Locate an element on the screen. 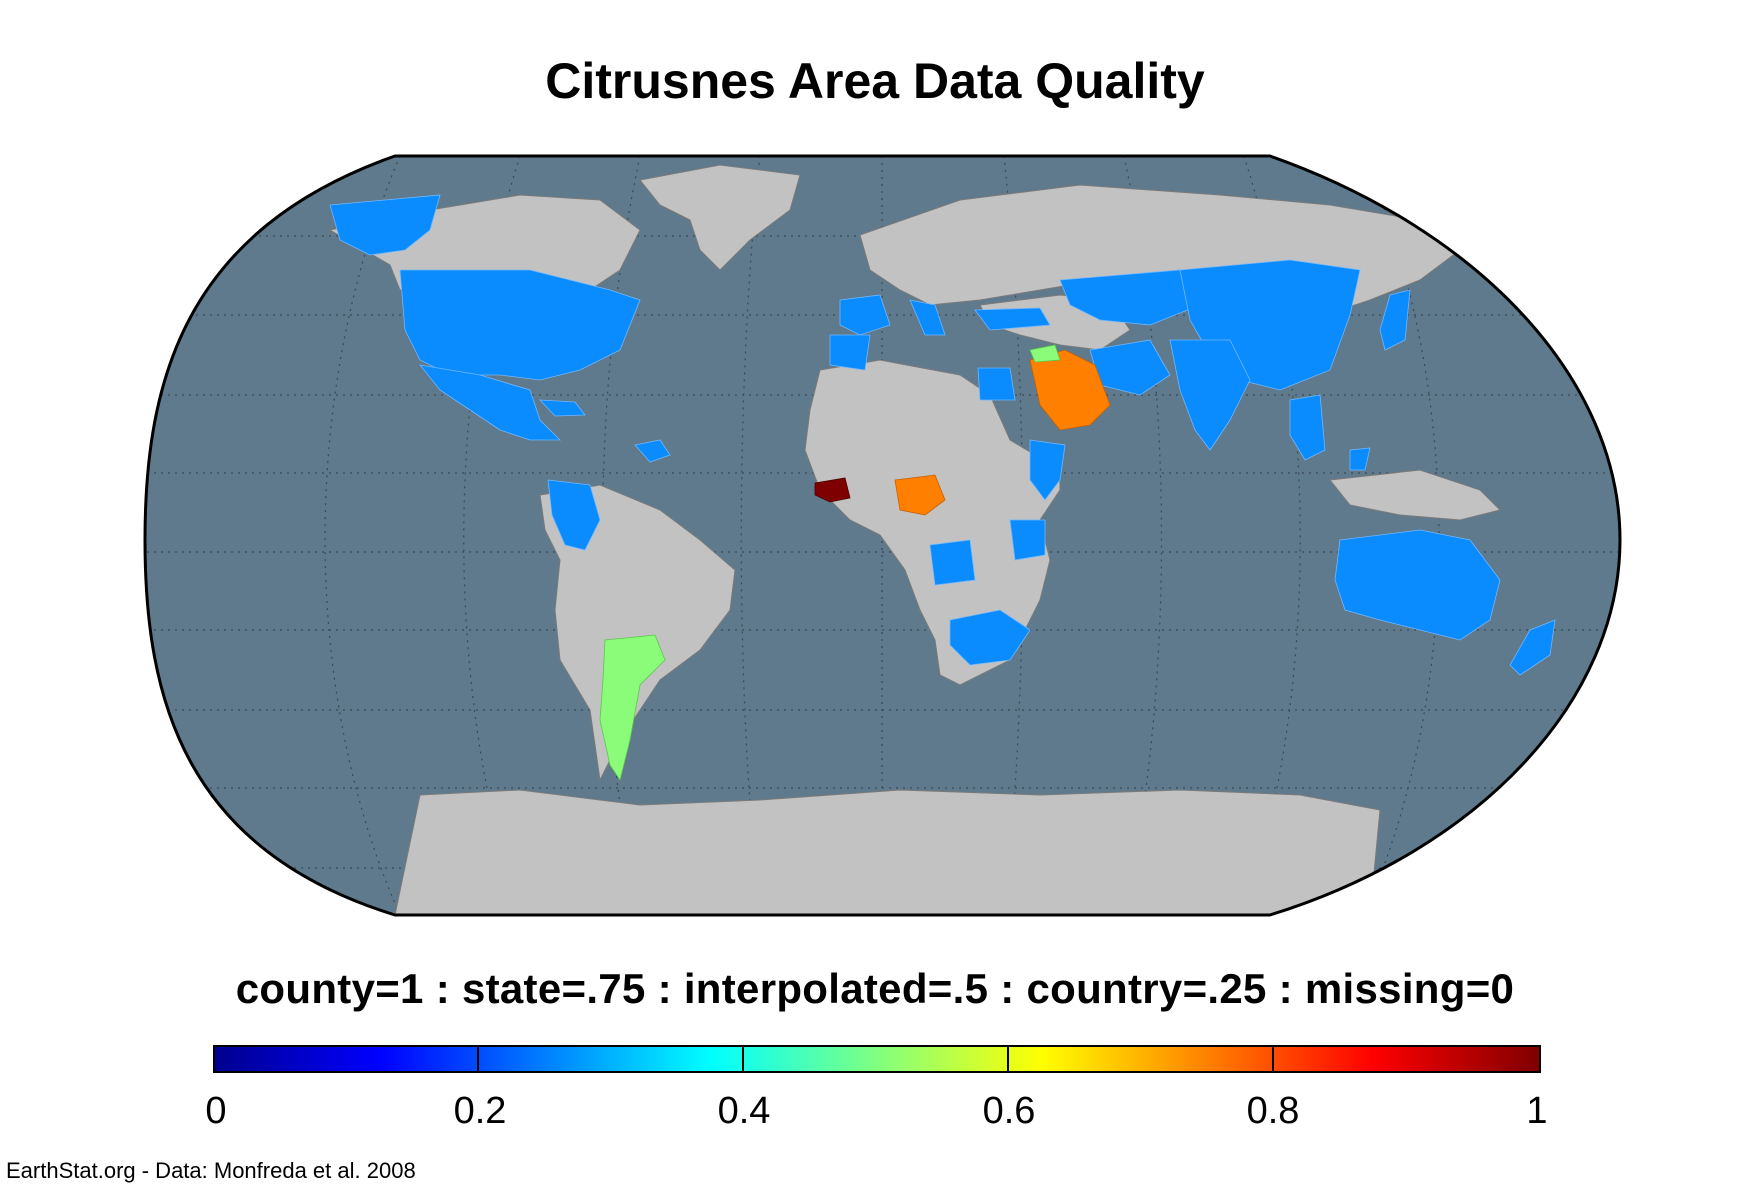  region-angola is located at coordinates (952, 562).